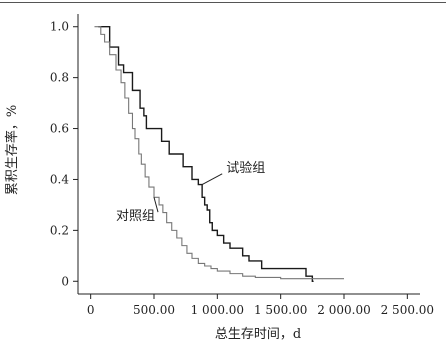  I want to click on y-tick-label: 0.4, so click(59, 179).